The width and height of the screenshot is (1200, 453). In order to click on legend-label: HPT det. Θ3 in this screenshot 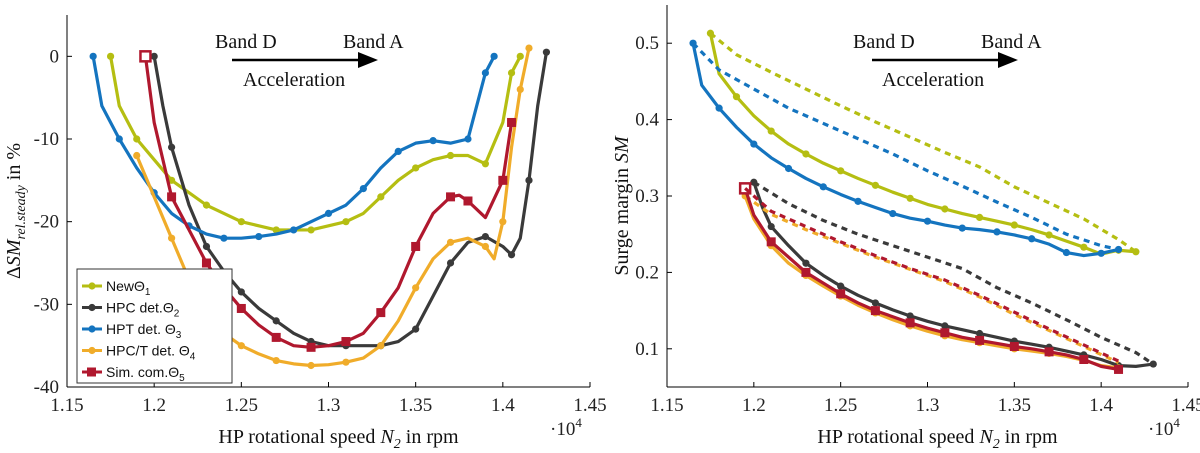, I will do `click(144, 331)`.